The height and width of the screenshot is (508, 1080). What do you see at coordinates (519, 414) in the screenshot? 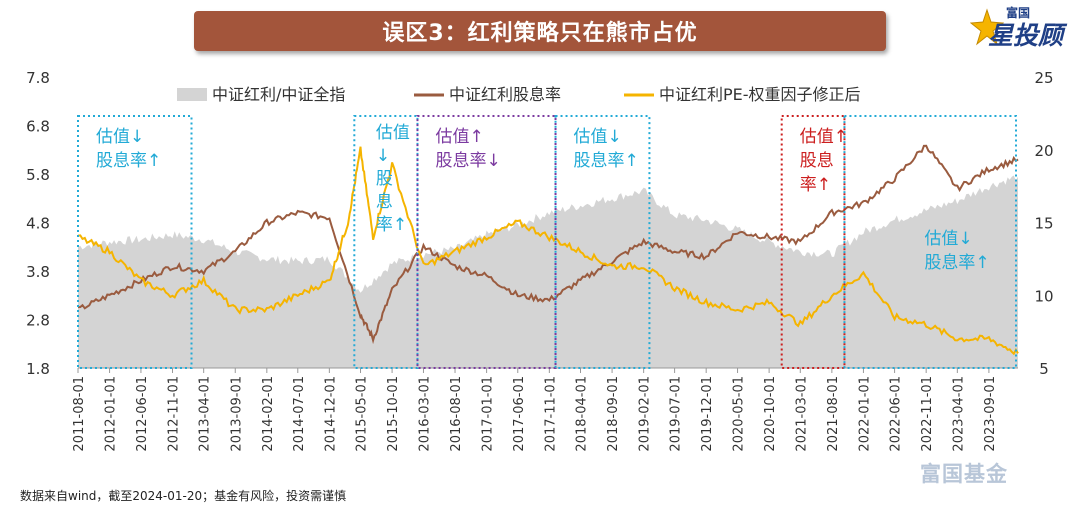
I see `x-tick-label: 2017-06-01` at bounding box center [519, 414].